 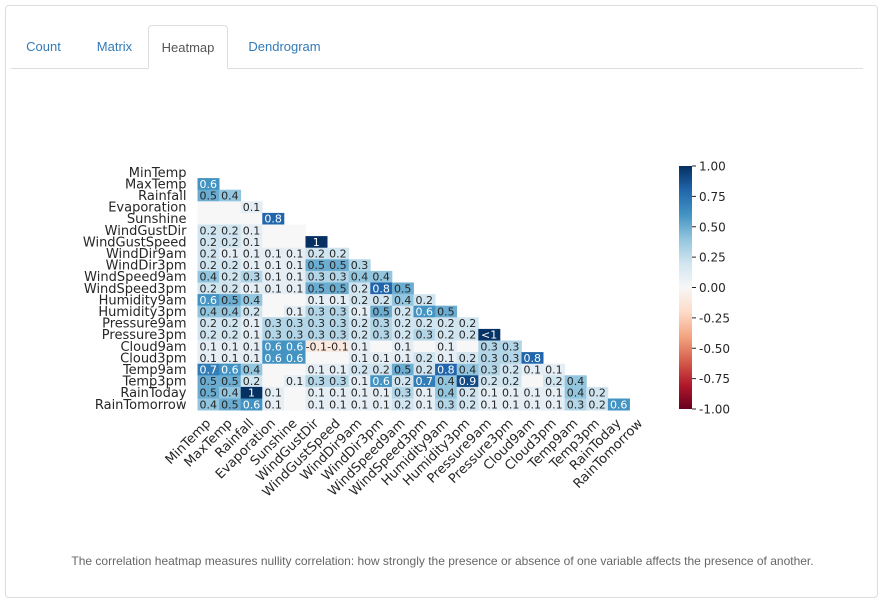 I want to click on tab-heatmap: Heatmap, so click(x=188, y=47).